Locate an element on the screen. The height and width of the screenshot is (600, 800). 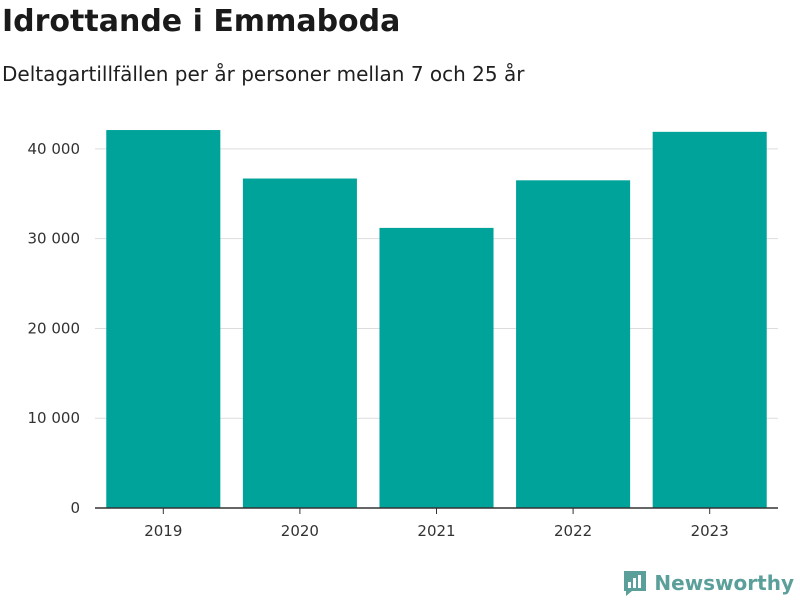
bar-2019 is located at coordinates (163, 319).